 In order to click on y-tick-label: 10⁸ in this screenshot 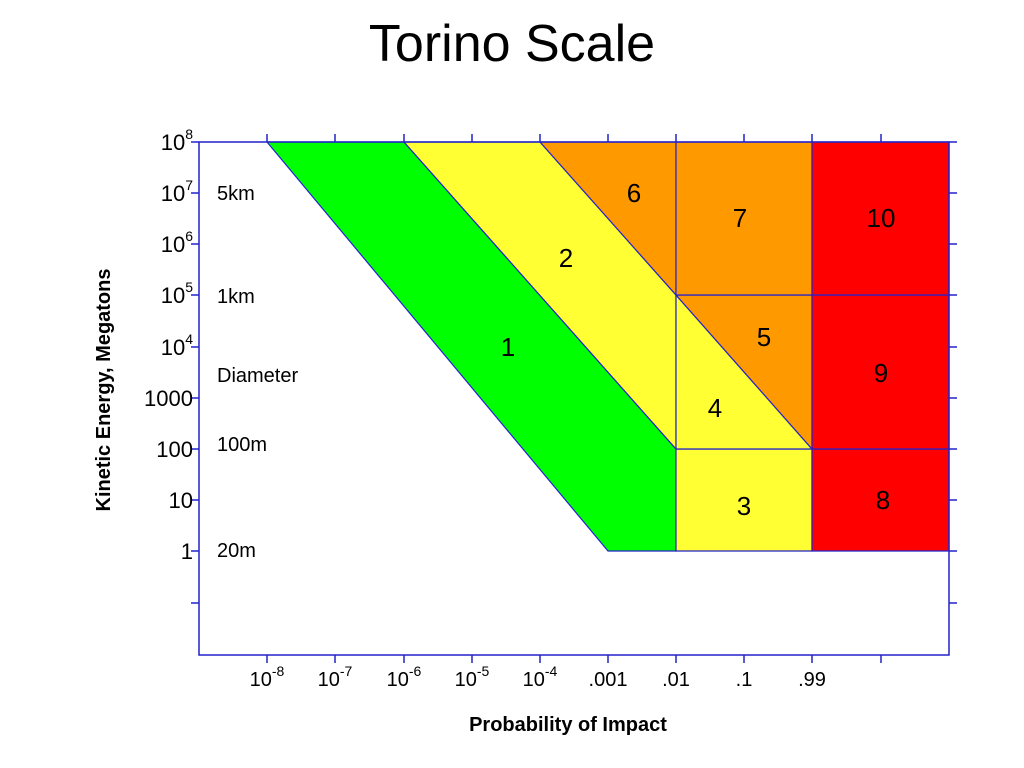, I will do `click(177, 140)`.